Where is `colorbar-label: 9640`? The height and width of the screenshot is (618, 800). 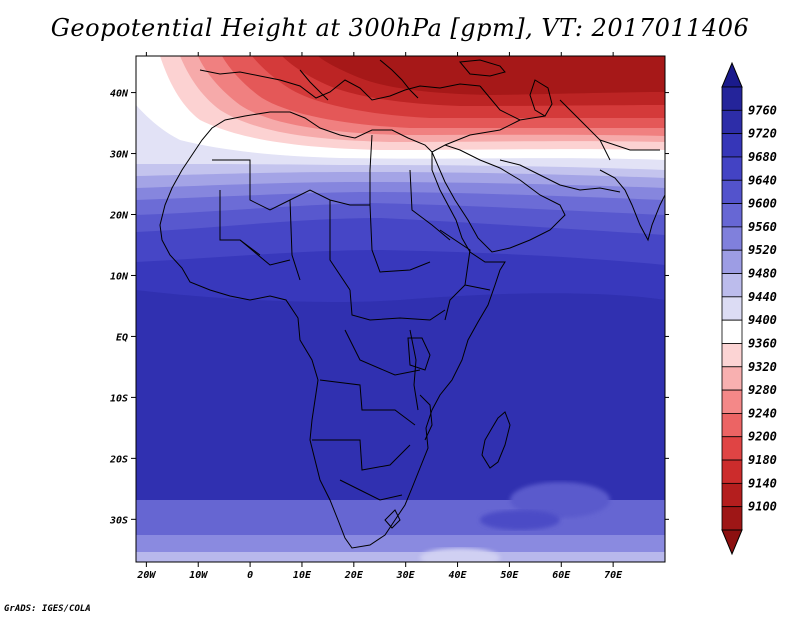 colorbar-label: 9640 is located at coordinates (762, 180).